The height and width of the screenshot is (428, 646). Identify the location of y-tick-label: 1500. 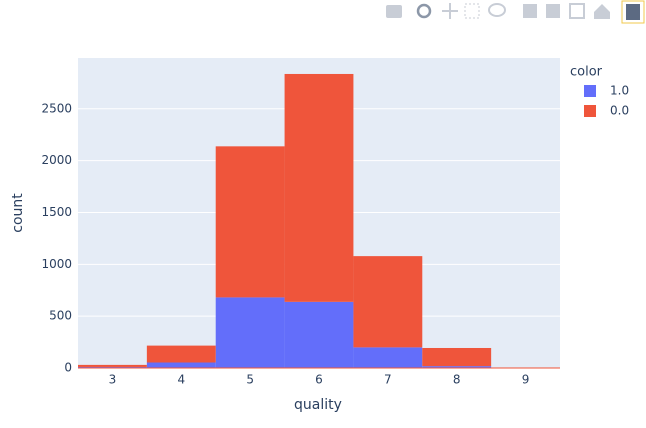
(56, 212).